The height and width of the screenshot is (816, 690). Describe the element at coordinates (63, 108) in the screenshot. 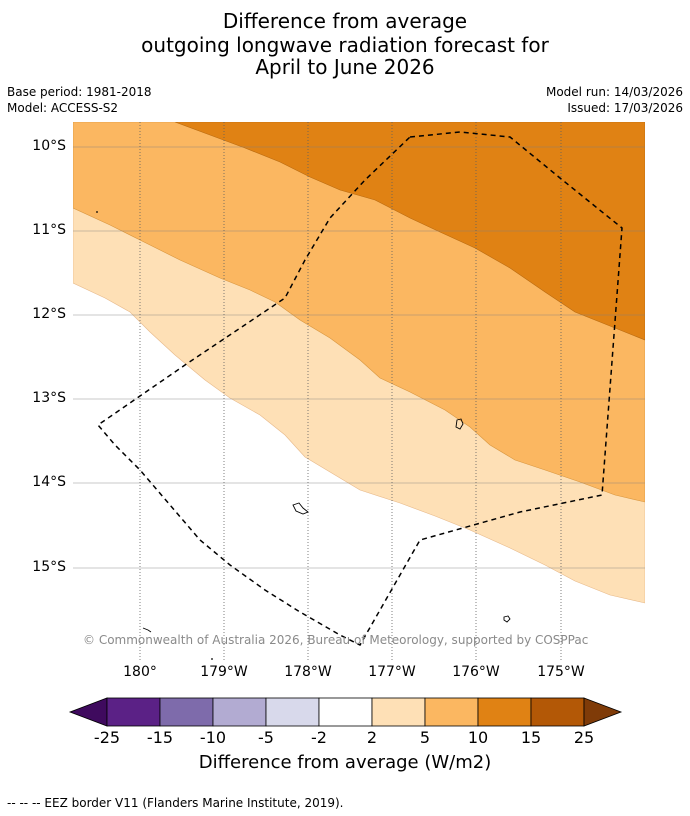

I see `model-name: Model: ACCESS-S2` at that location.